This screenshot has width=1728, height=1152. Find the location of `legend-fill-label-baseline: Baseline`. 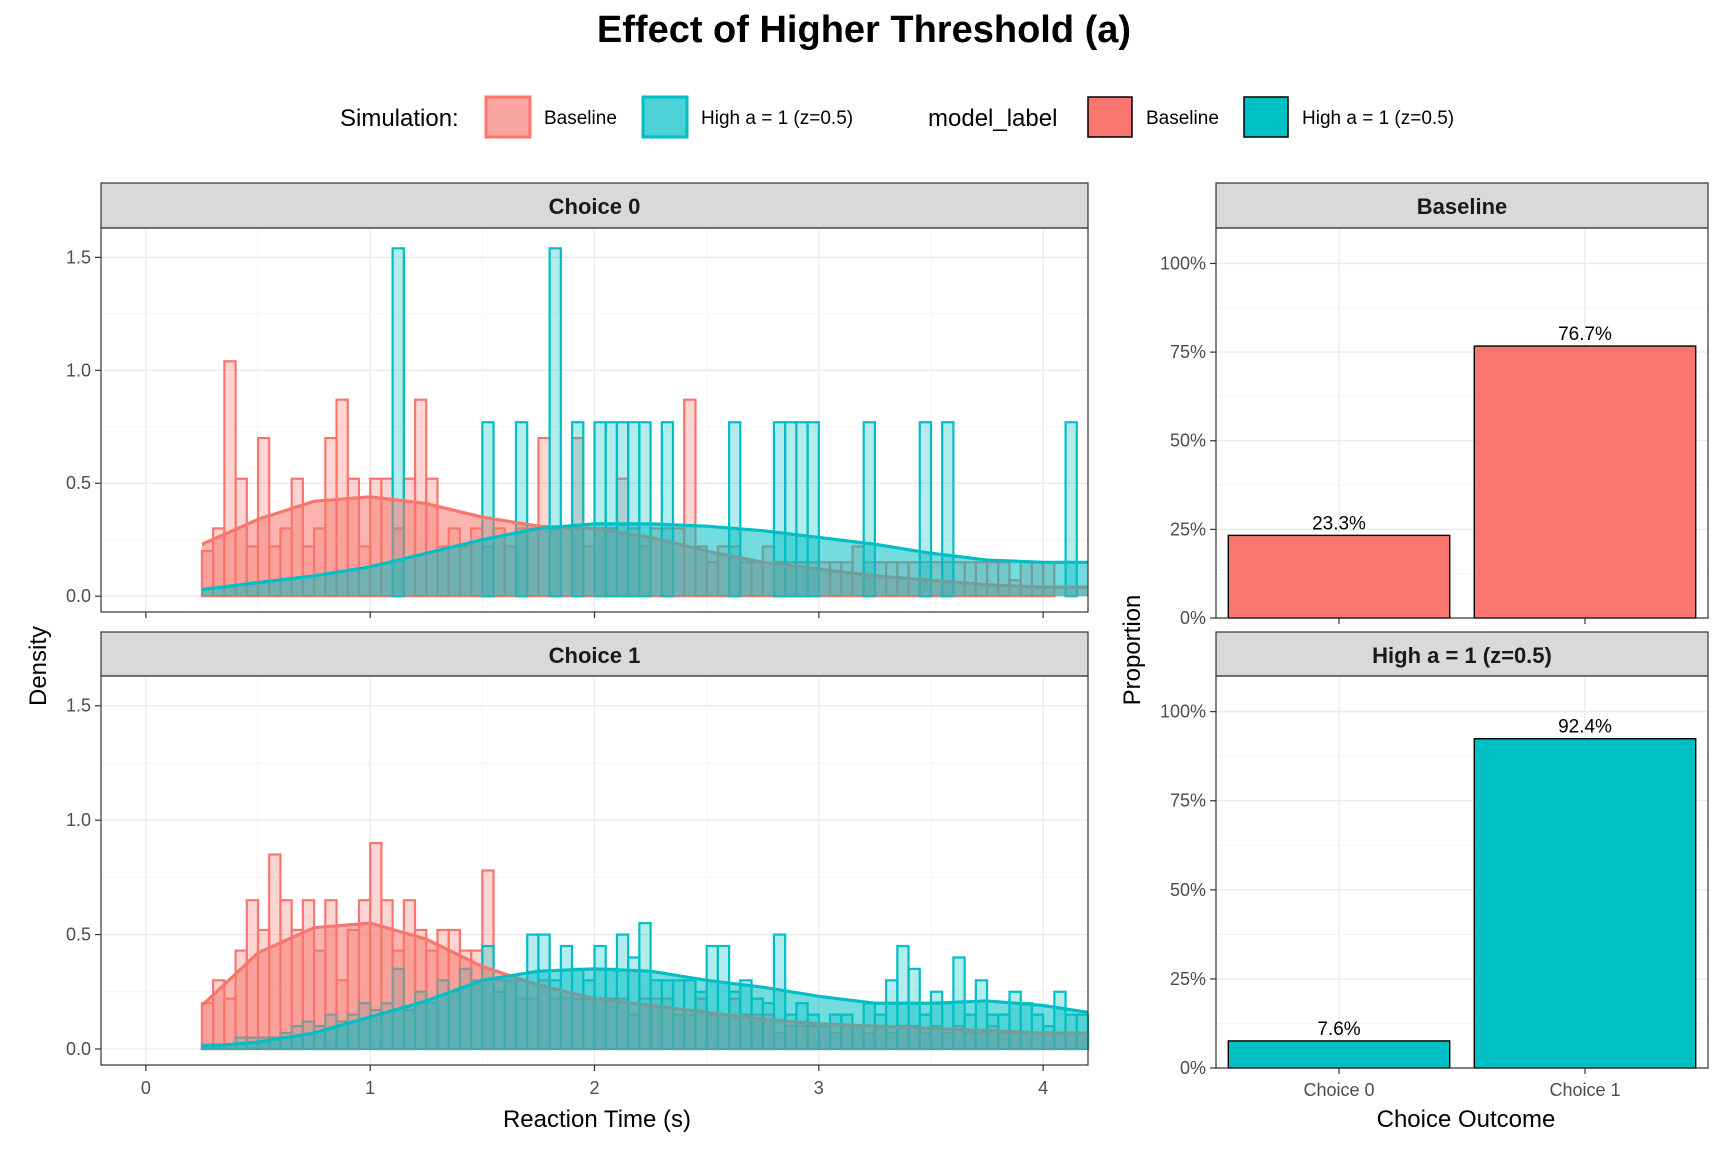

legend-fill-label-baseline: Baseline is located at coordinates (580, 118).